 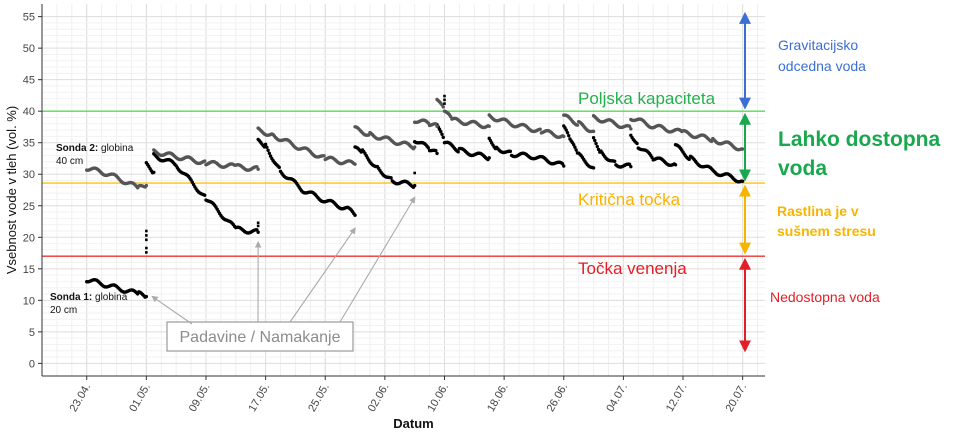 What do you see at coordinates (818, 211) in the screenshot?
I see `zone-label: Rastlina je v` at bounding box center [818, 211].